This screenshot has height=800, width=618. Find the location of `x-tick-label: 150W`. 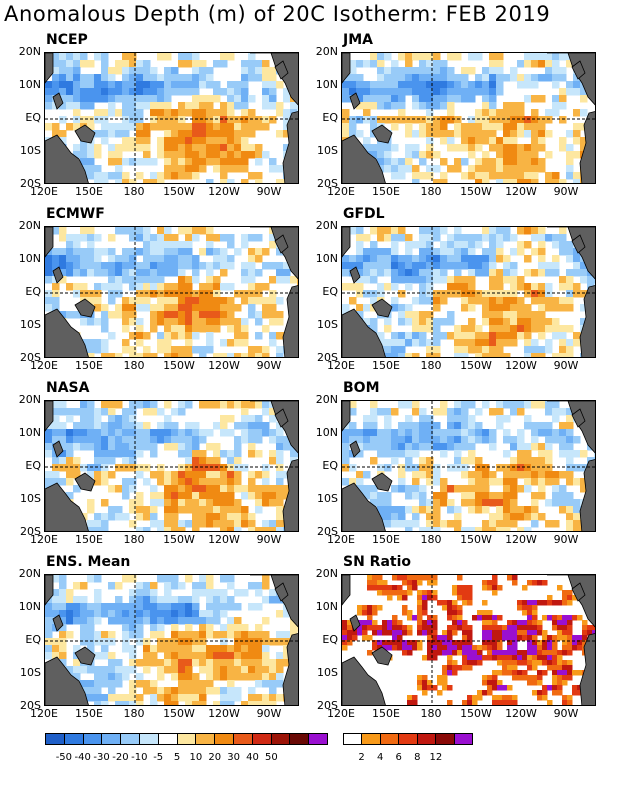

x-tick-label: 150W is located at coordinates (476, 365).